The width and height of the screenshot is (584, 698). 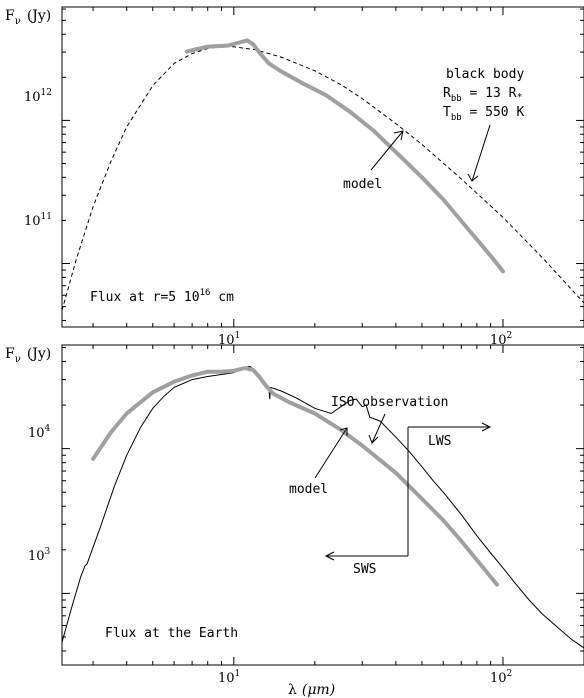 What do you see at coordinates (28, 17) in the screenshot?
I see `y-axis-label-top: Fν (Jy)` at bounding box center [28, 17].